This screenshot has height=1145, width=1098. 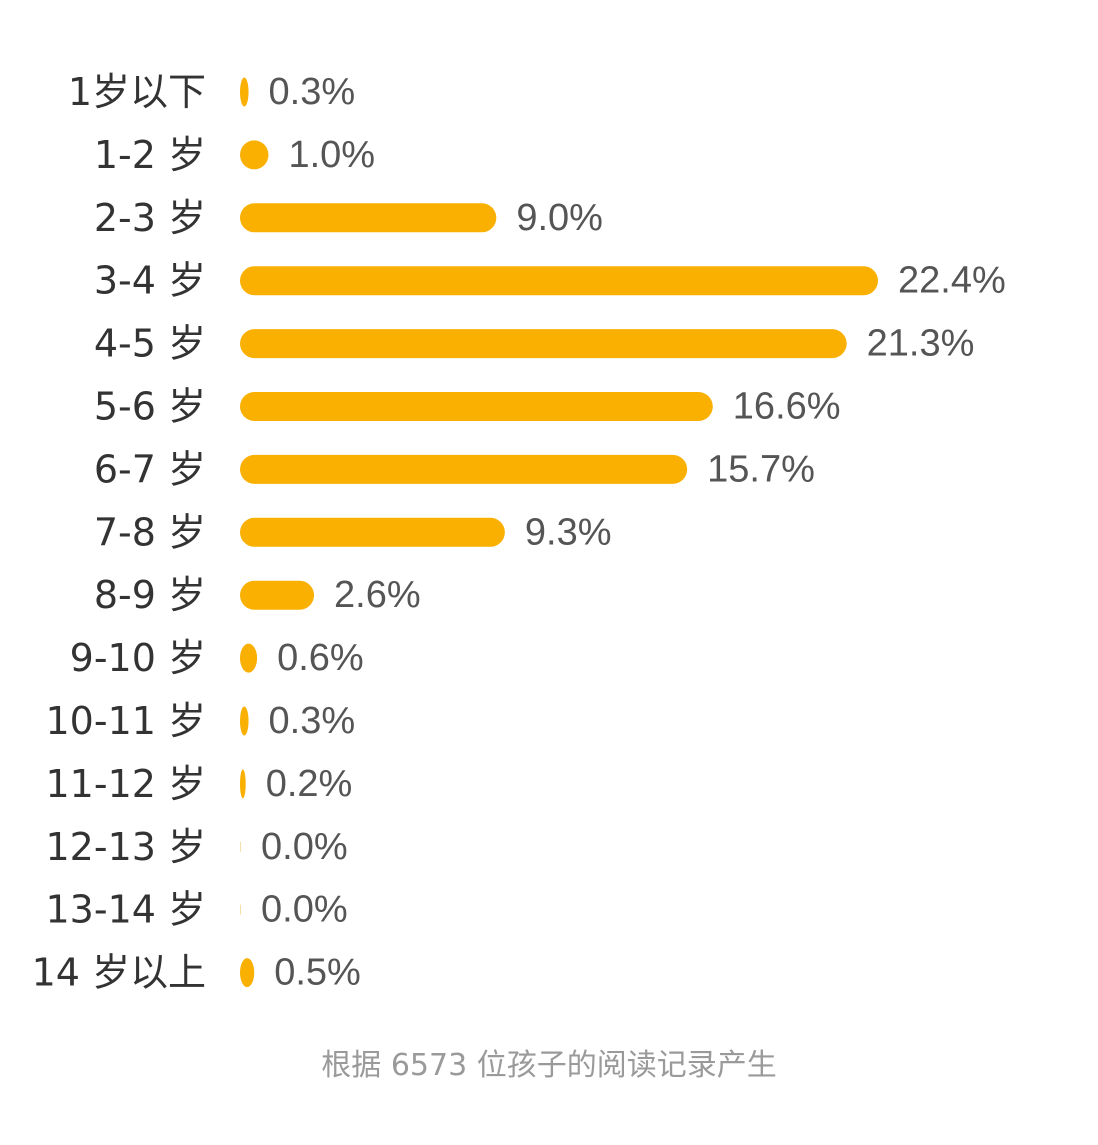 I want to click on category-label: 13-14 岁, so click(x=126, y=910).